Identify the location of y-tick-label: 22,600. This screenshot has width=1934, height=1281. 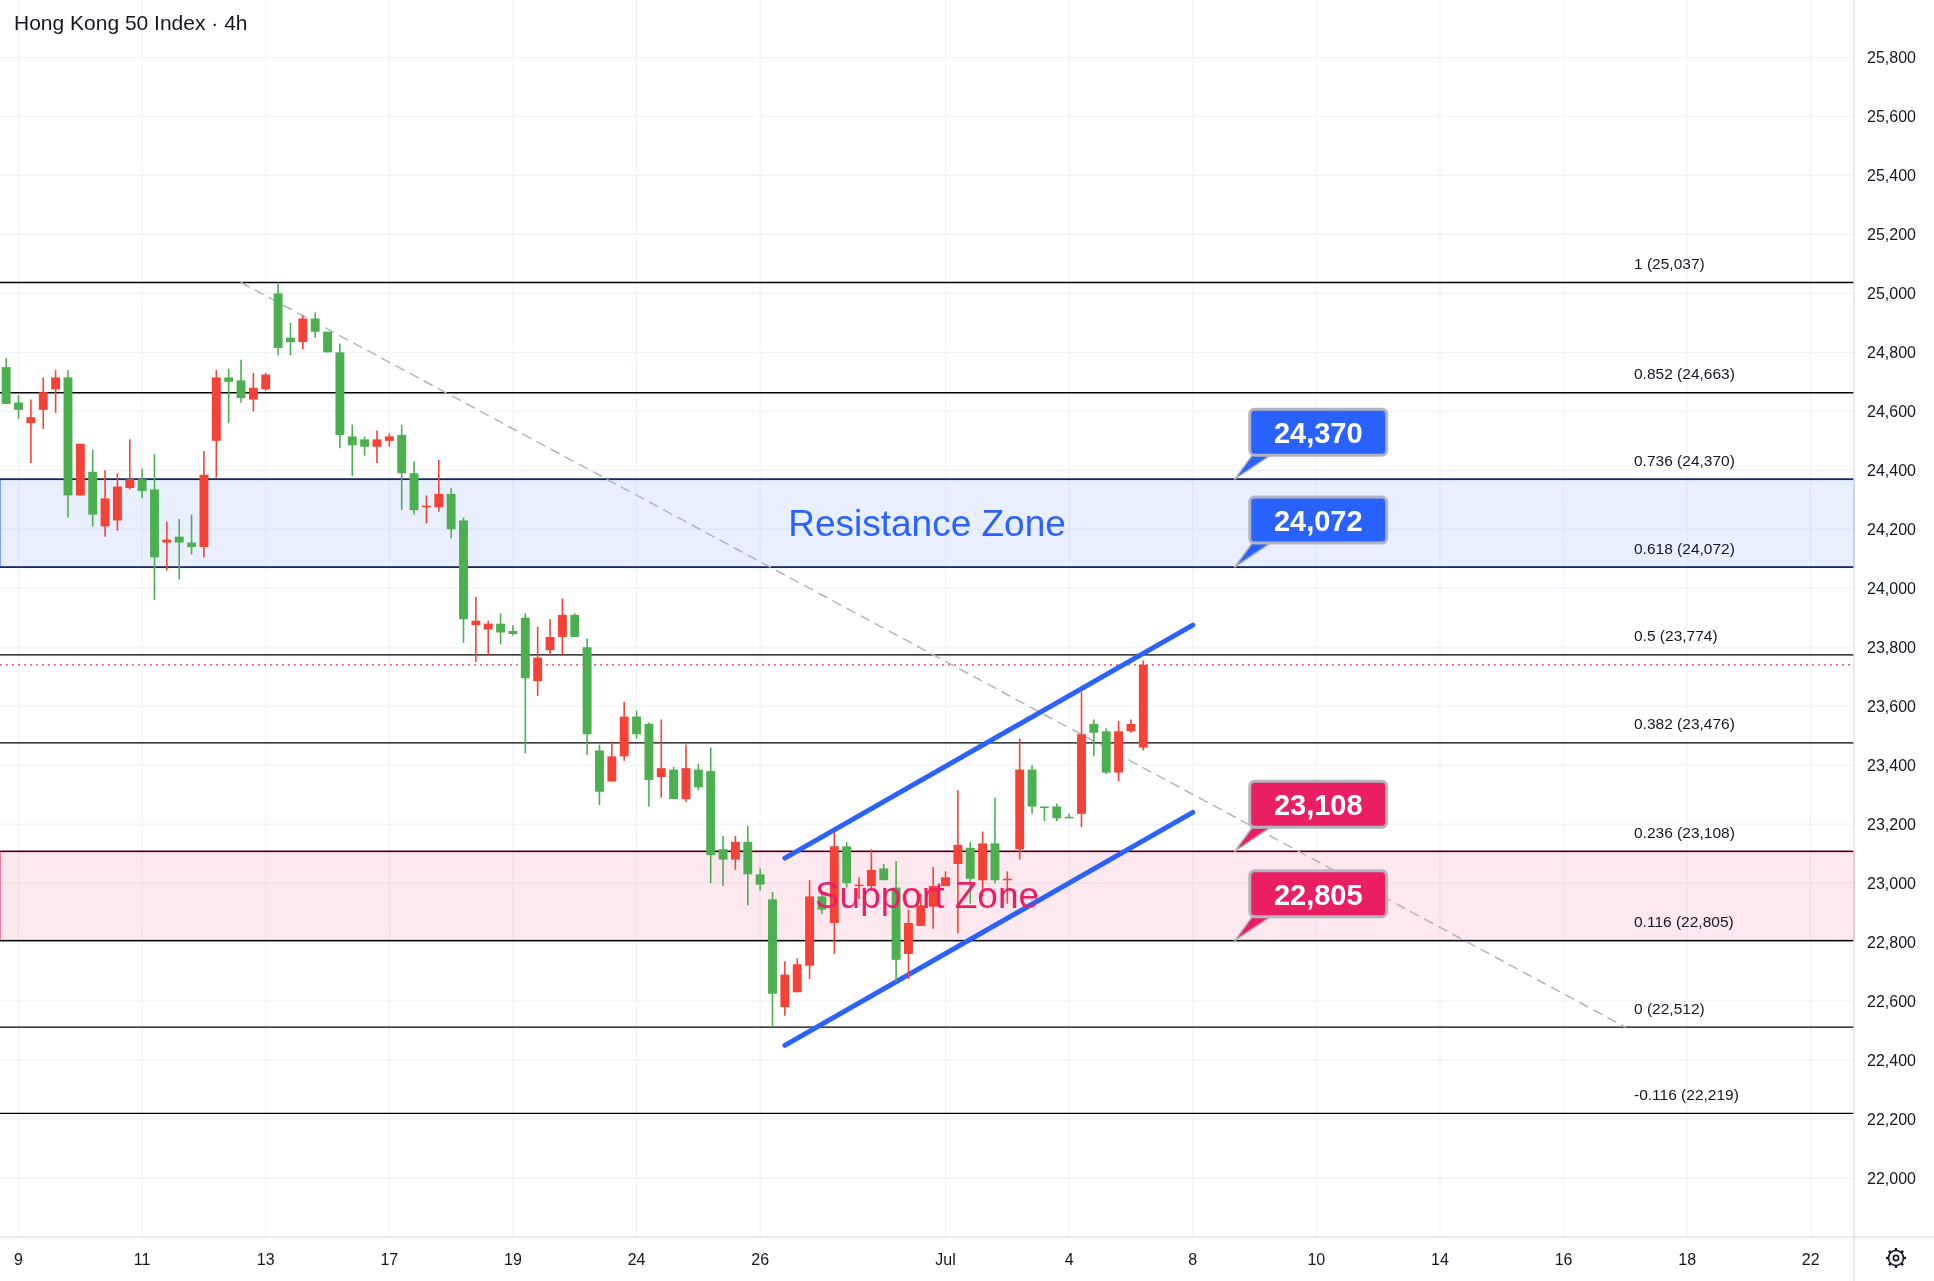
(1892, 1001).